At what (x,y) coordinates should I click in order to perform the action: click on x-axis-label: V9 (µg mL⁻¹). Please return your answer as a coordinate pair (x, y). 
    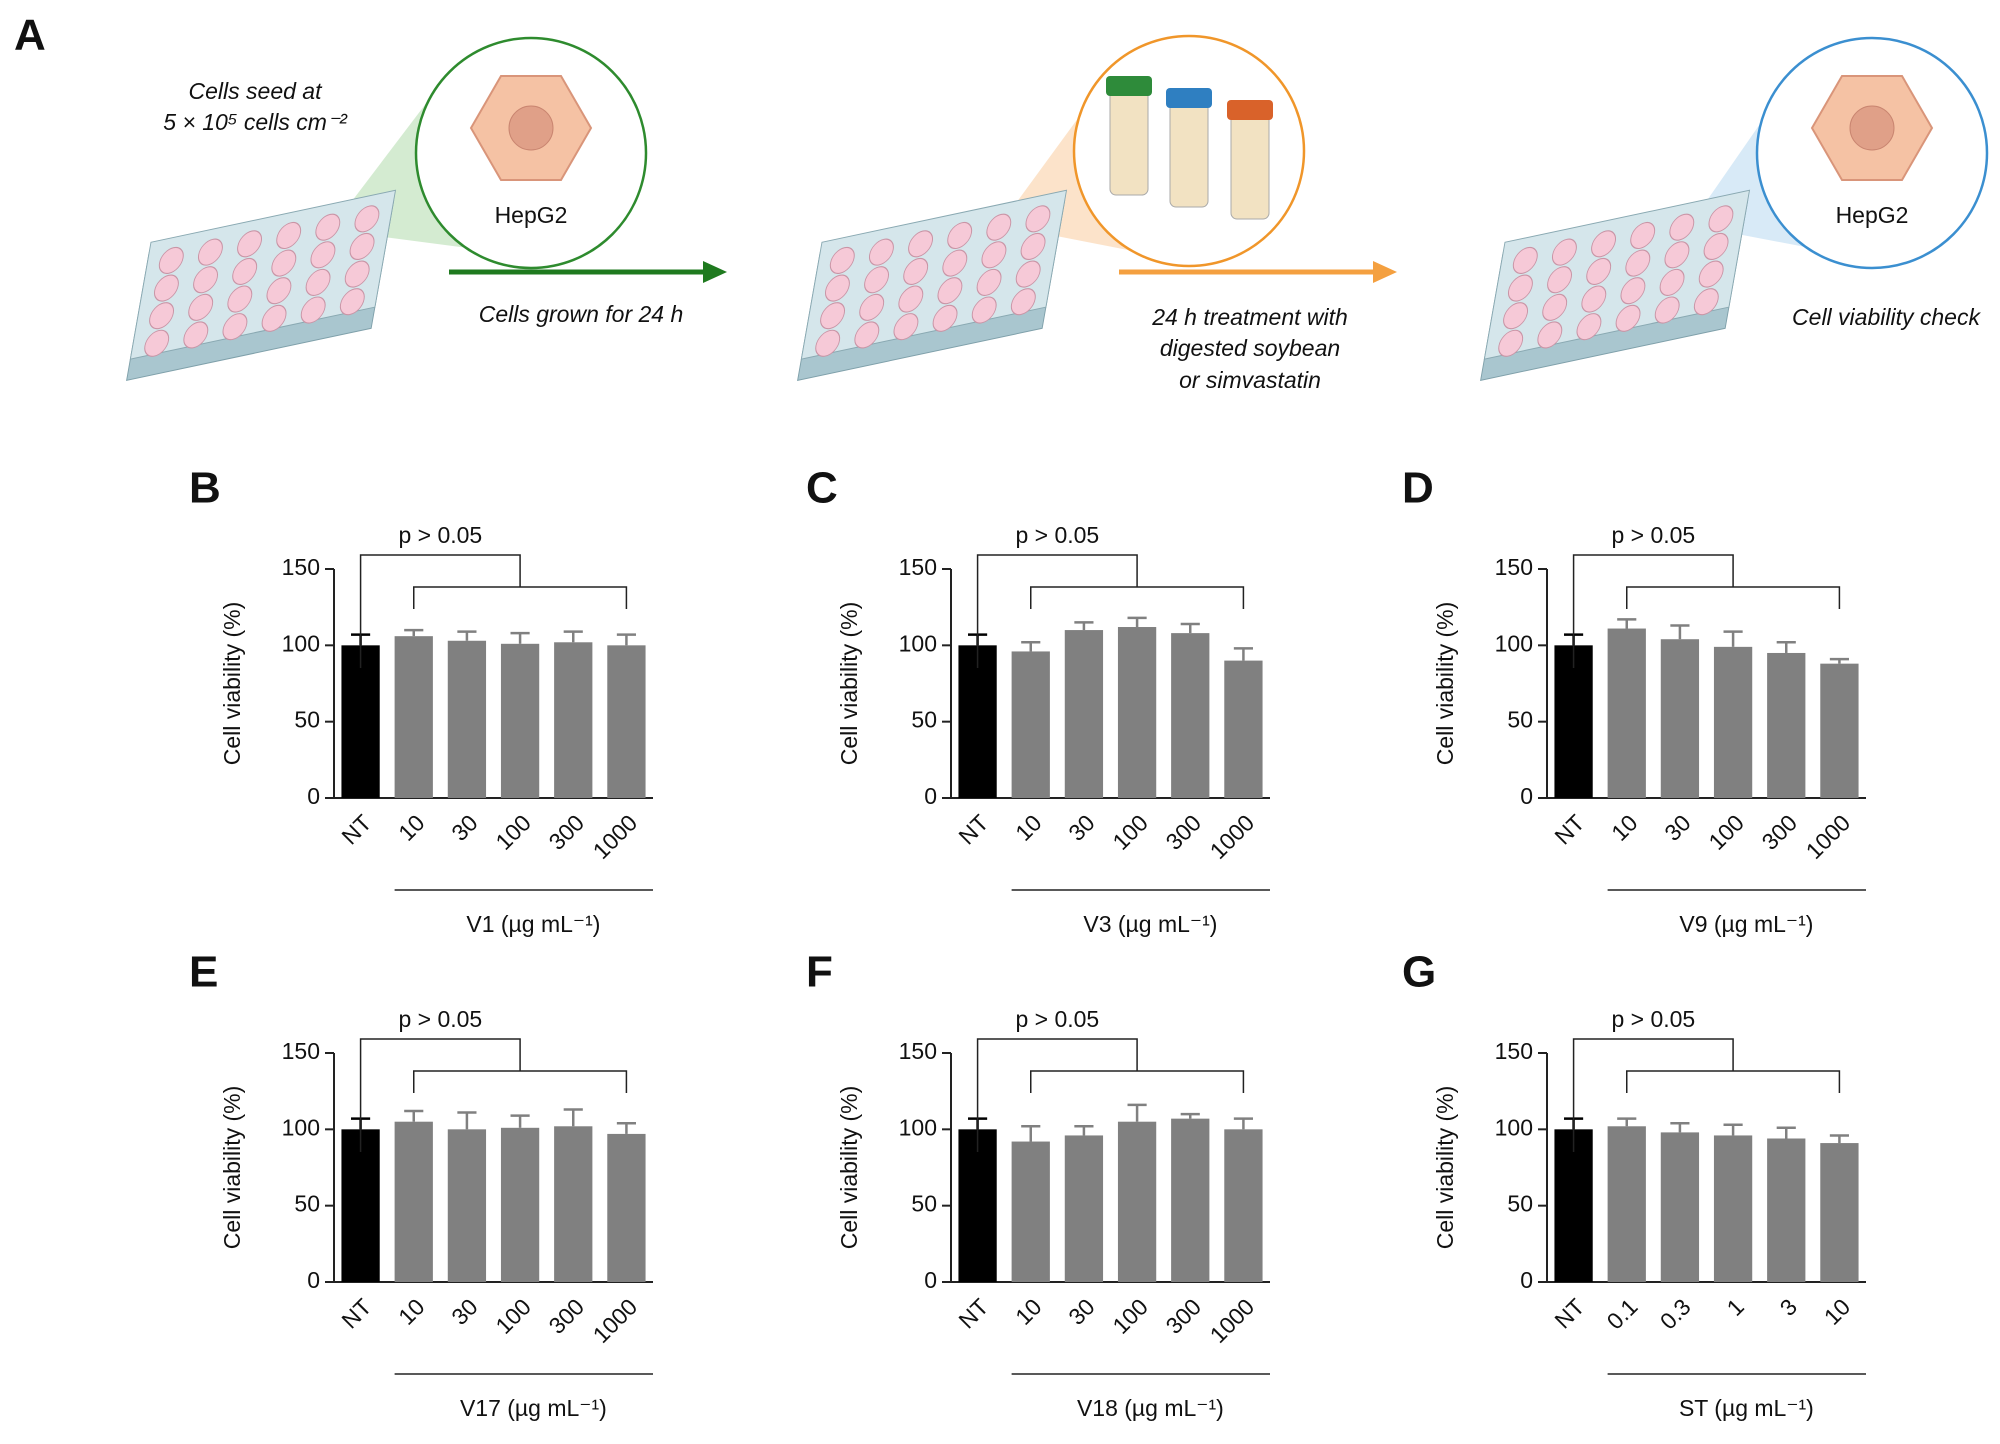
    Looking at the image, I should click on (1746, 924).